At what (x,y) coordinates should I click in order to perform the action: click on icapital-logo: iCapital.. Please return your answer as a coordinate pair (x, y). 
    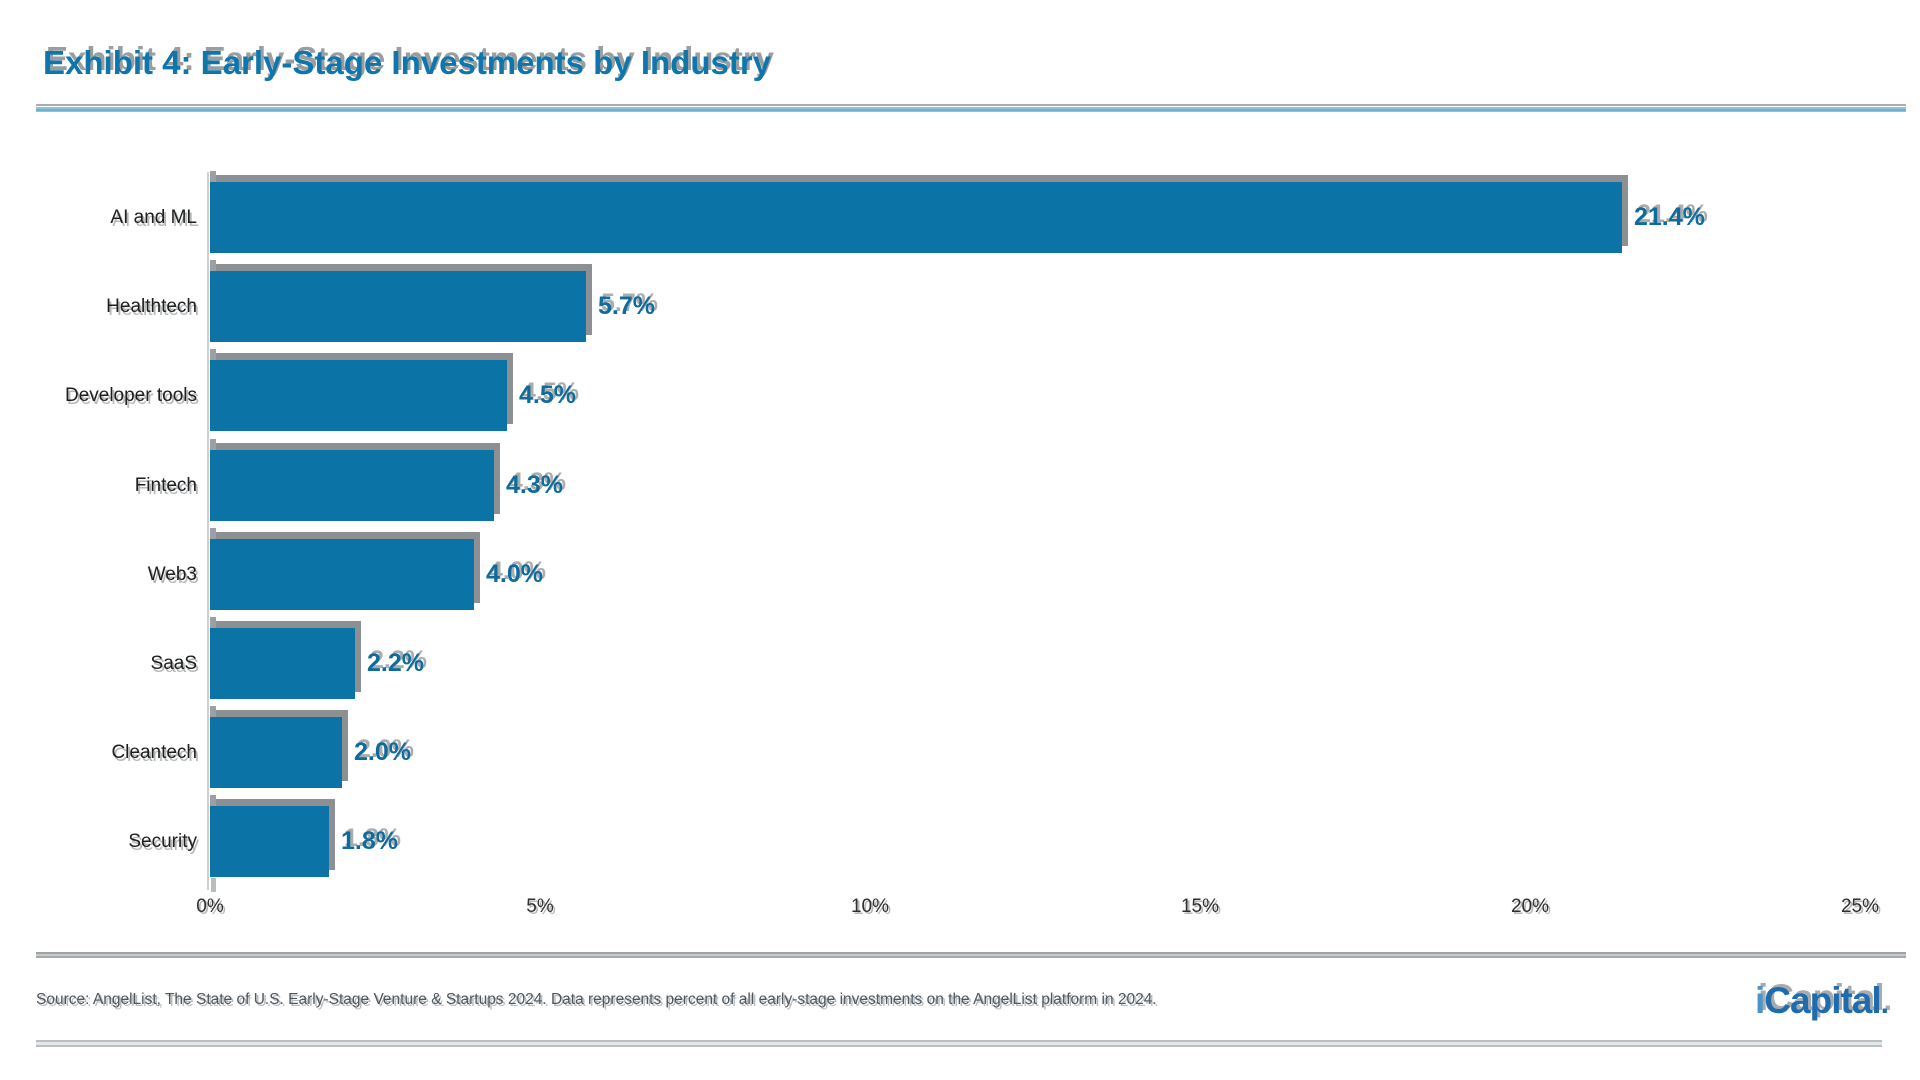
    Looking at the image, I should click on (1808, 1001).